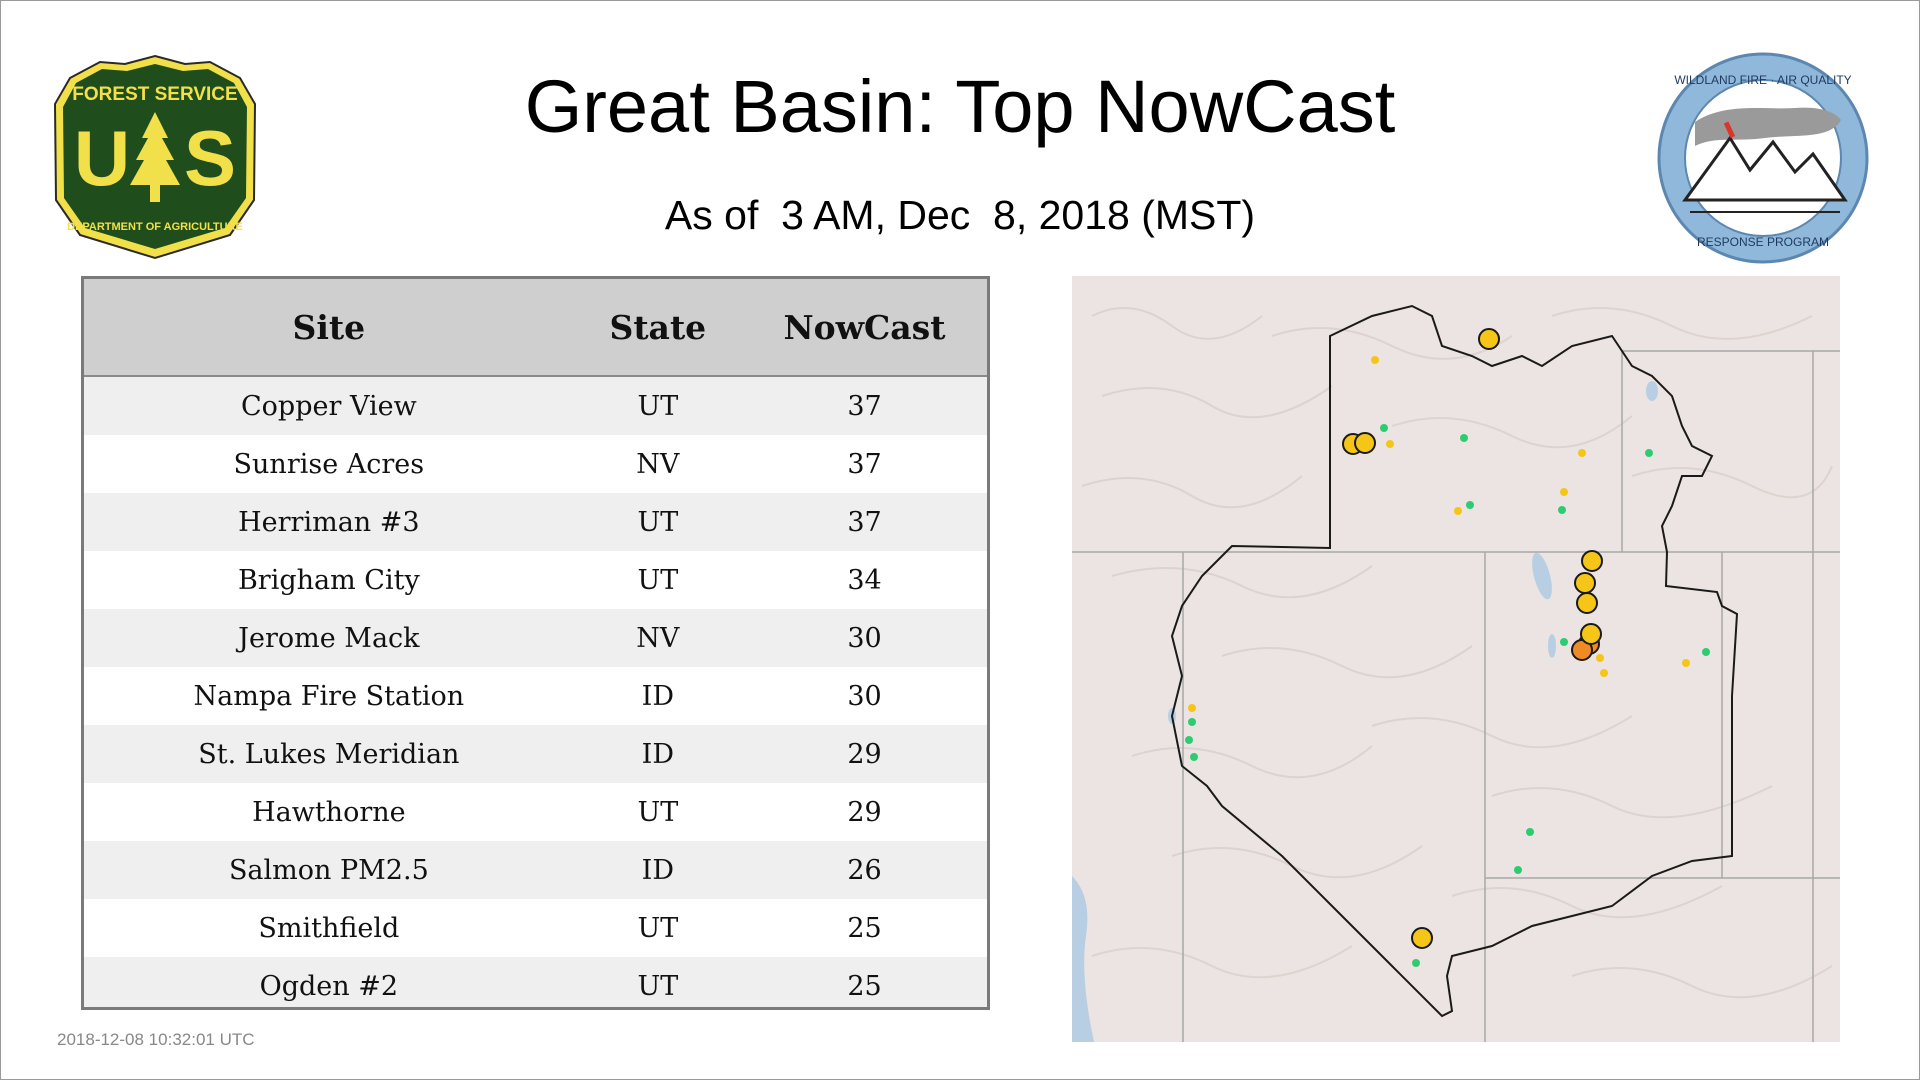 Image resolution: width=1920 pixels, height=1080 pixels. I want to click on page-subtitle: As of 3 AM, Dec 8, 2018 (MST), so click(960, 215).